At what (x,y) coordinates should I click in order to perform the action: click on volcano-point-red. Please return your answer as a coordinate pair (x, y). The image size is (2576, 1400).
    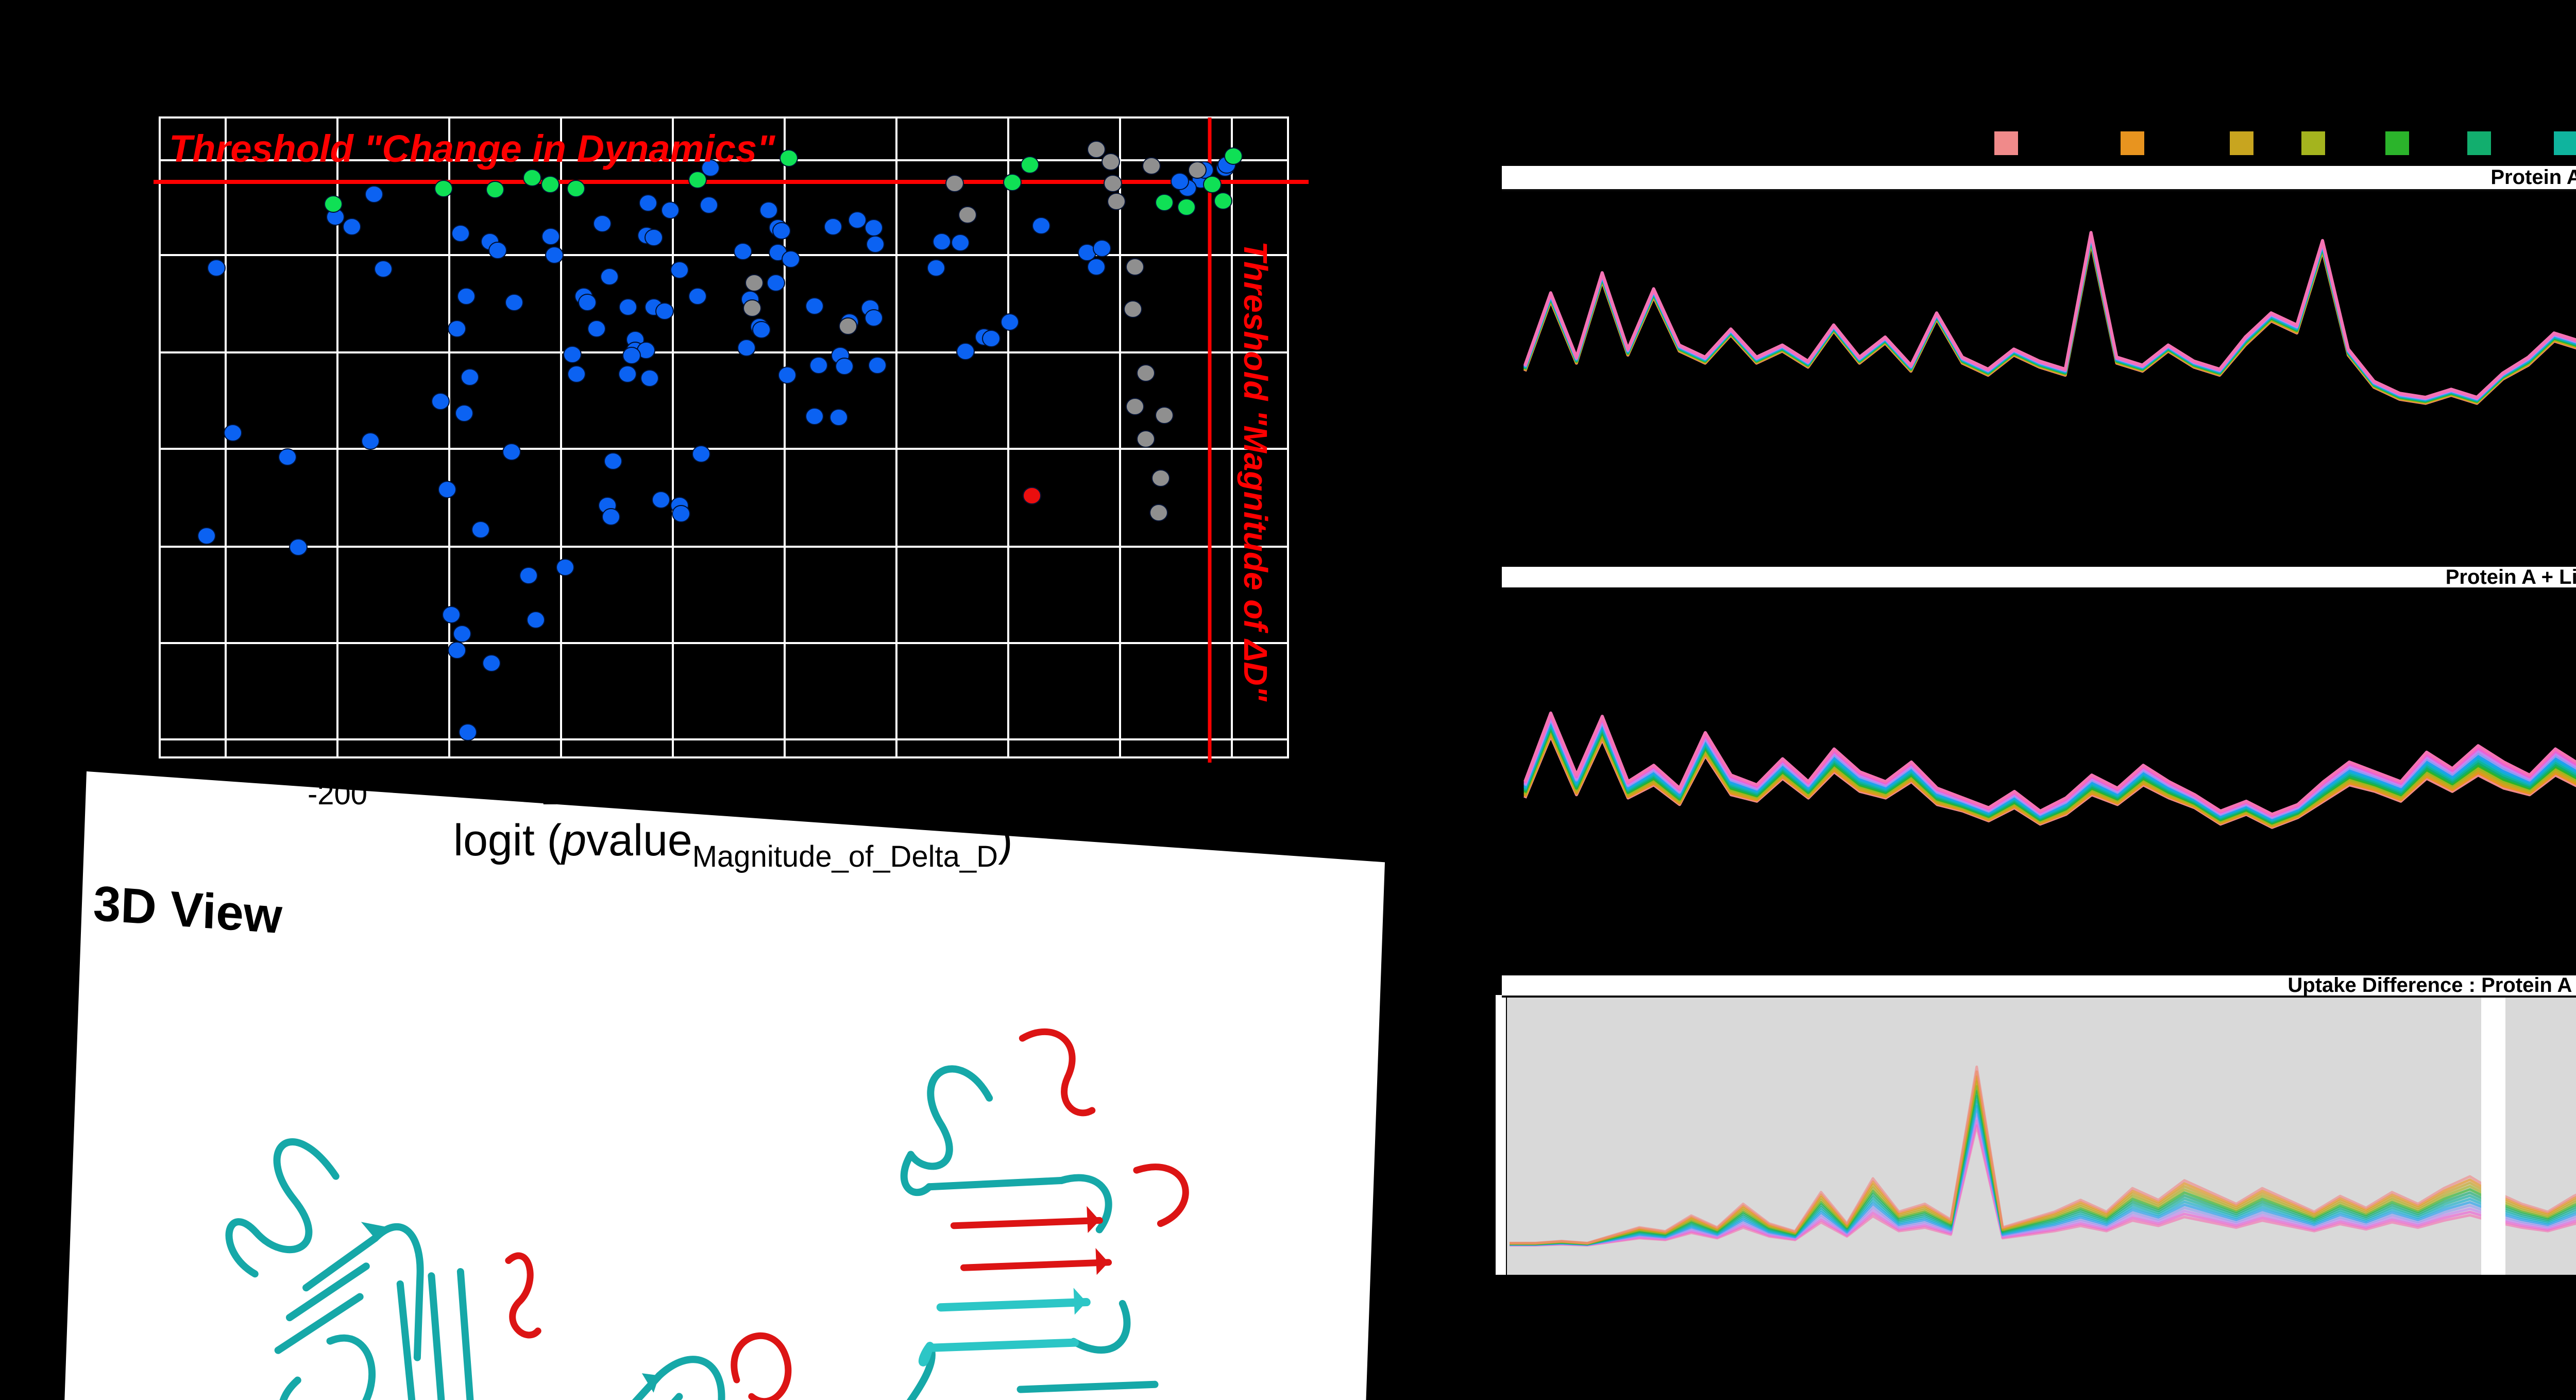
    Looking at the image, I should click on (1032, 495).